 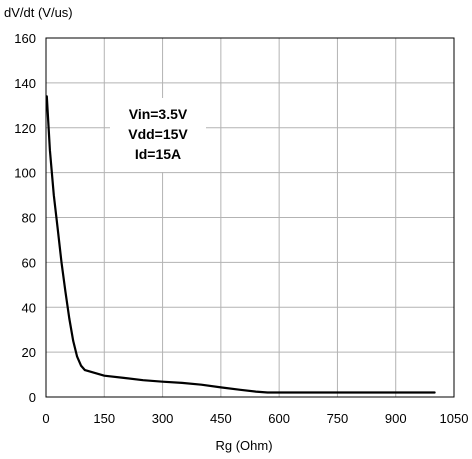 I want to click on x-tick-label: 750, so click(x=338, y=418).